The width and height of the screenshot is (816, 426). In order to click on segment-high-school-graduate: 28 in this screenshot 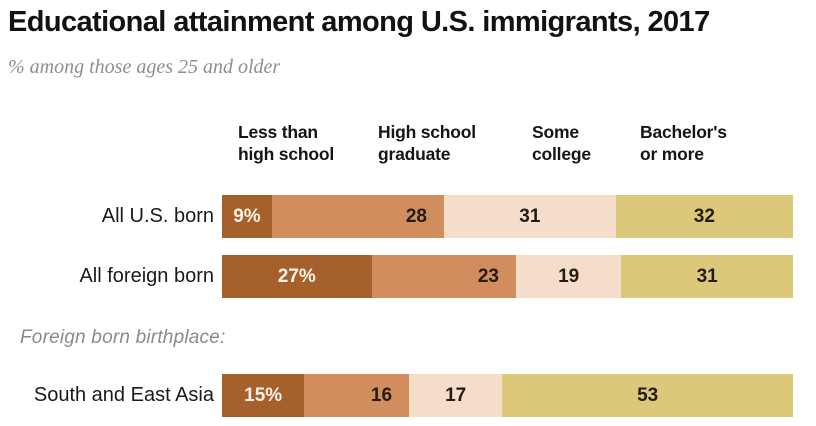, I will do `click(357, 216)`.